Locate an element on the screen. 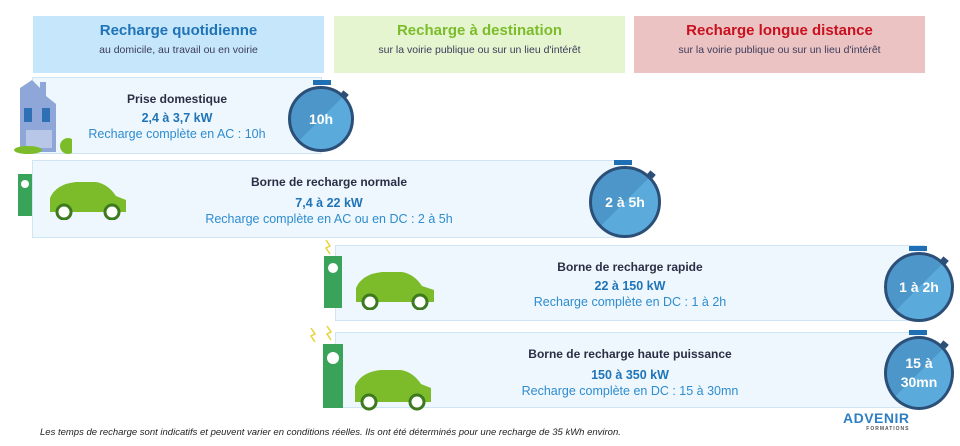  house-icon is located at coordinates (43, 117).